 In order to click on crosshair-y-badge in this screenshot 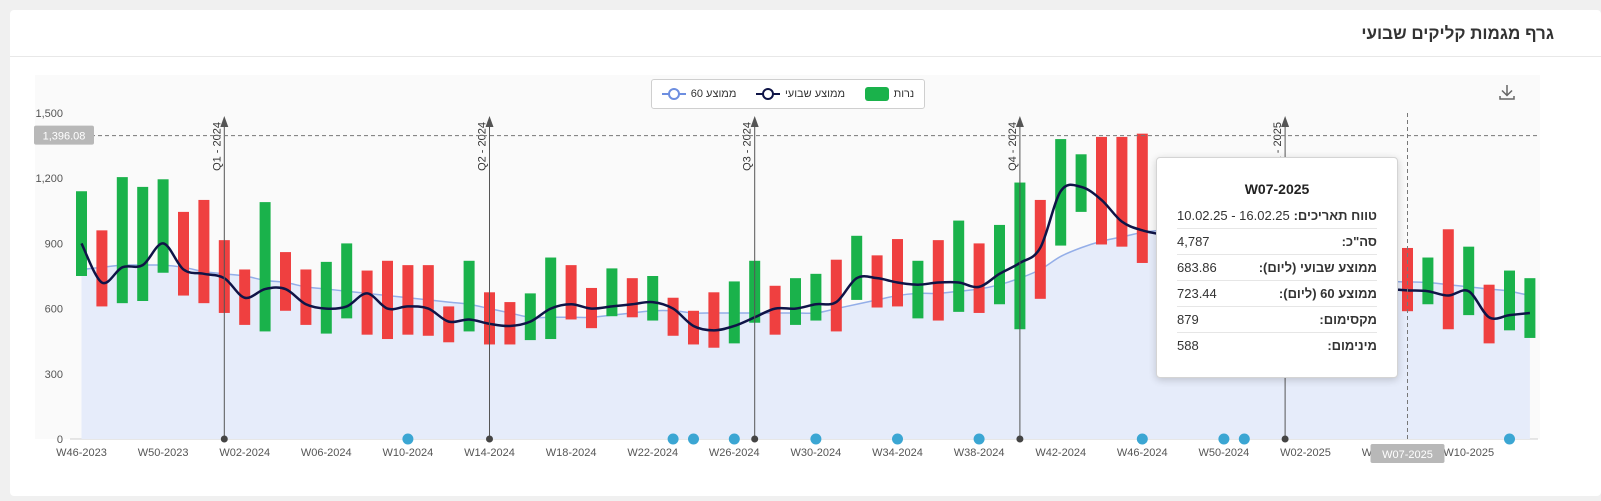, I will do `click(64, 135)`.